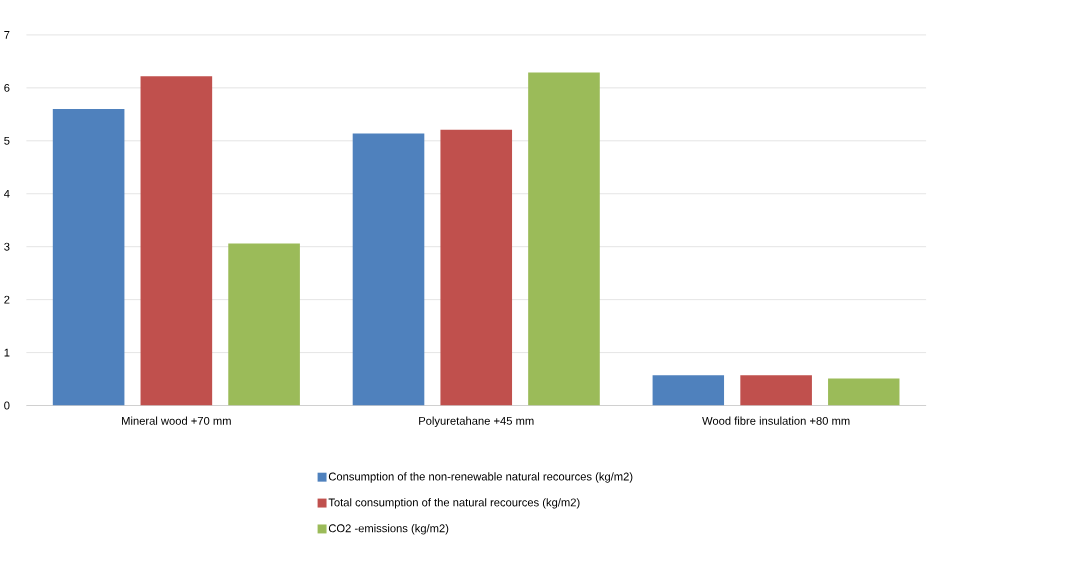 The width and height of the screenshot is (1085, 588). I want to click on y-tick-label: 5, so click(7, 140).